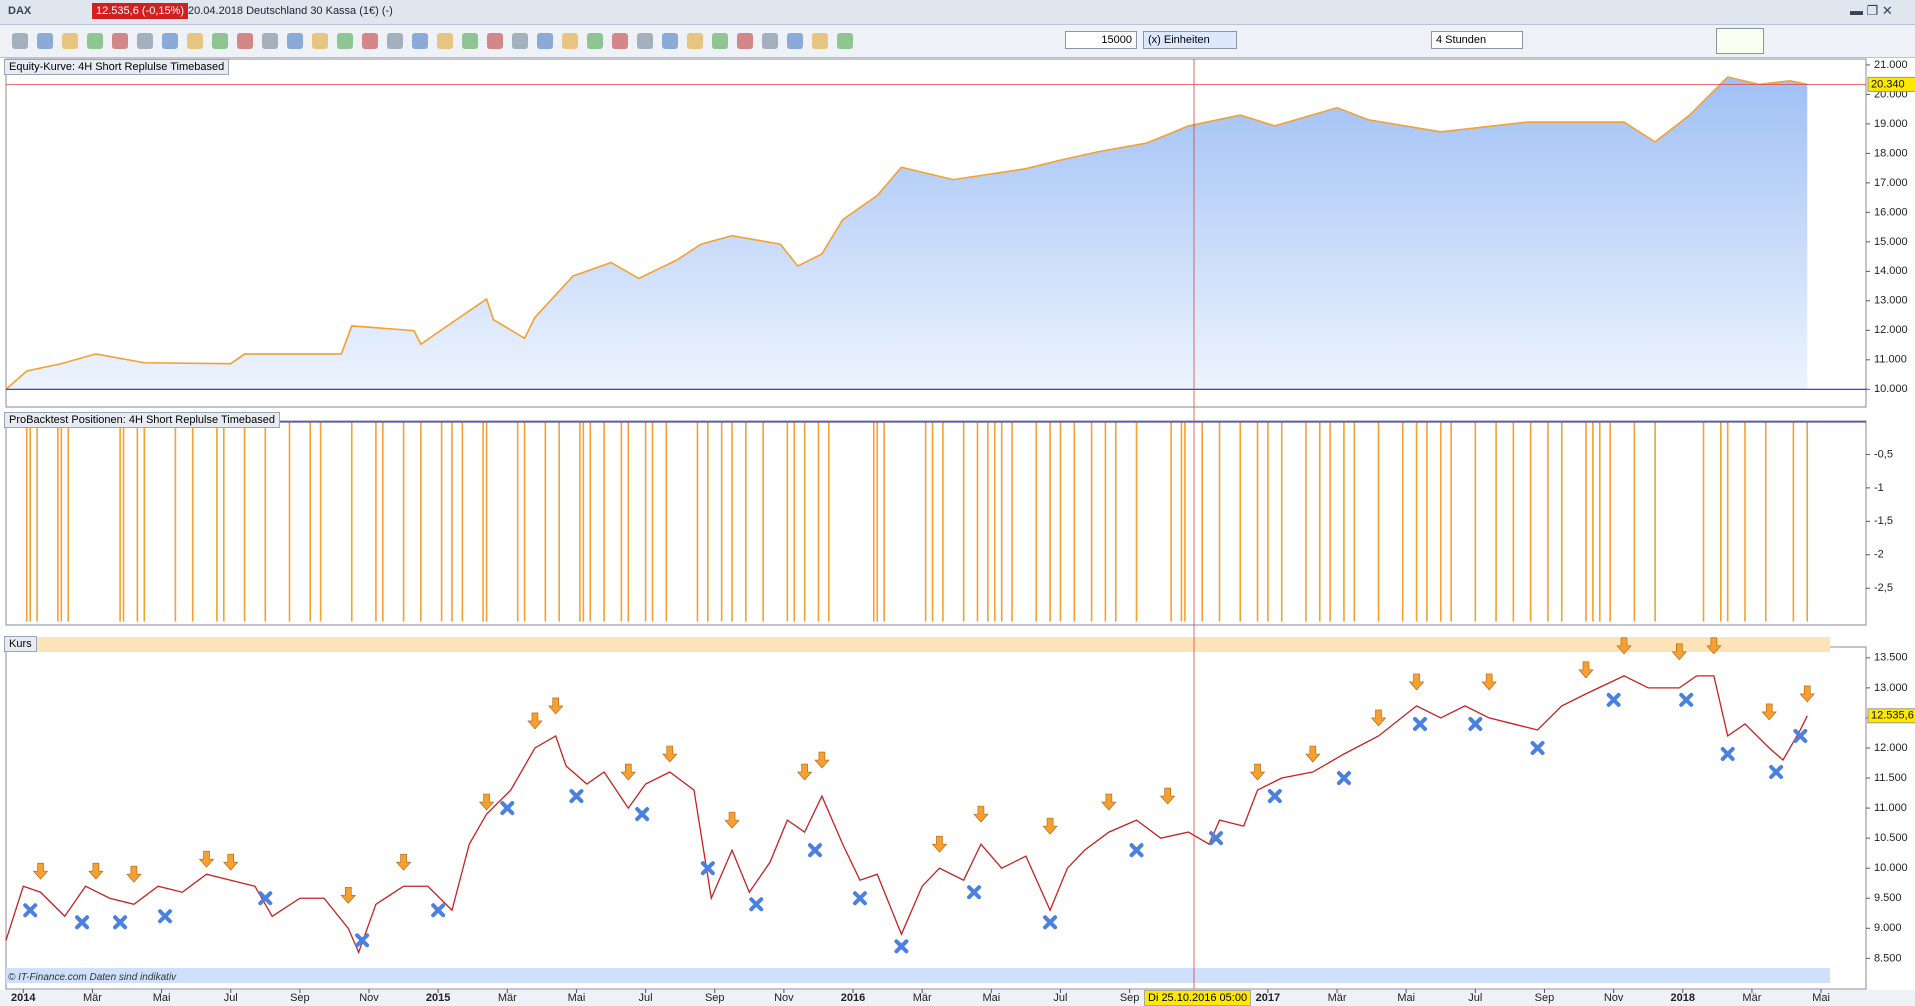 The width and height of the screenshot is (1915, 1006). Describe the element at coordinates (1477, 40) in the screenshot. I see `timeframe-select: 4 Stunden` at that location.